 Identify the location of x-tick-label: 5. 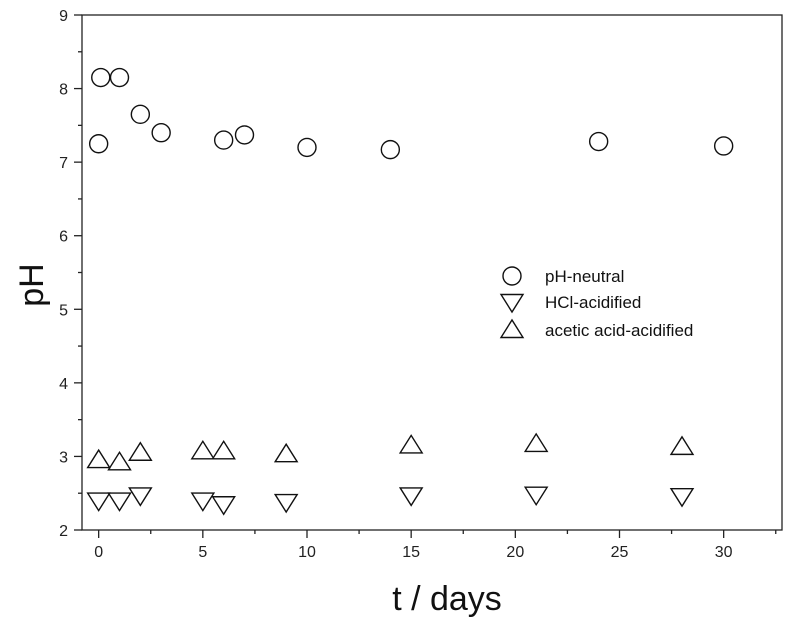
(202, 552).